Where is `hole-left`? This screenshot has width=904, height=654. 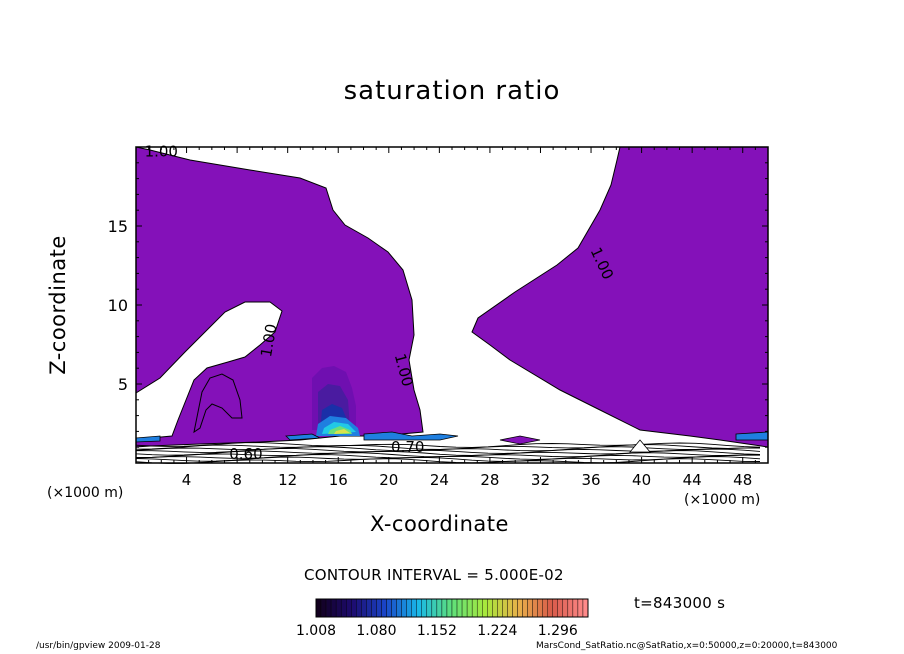 hole-left is located at coordinates (209, 371).